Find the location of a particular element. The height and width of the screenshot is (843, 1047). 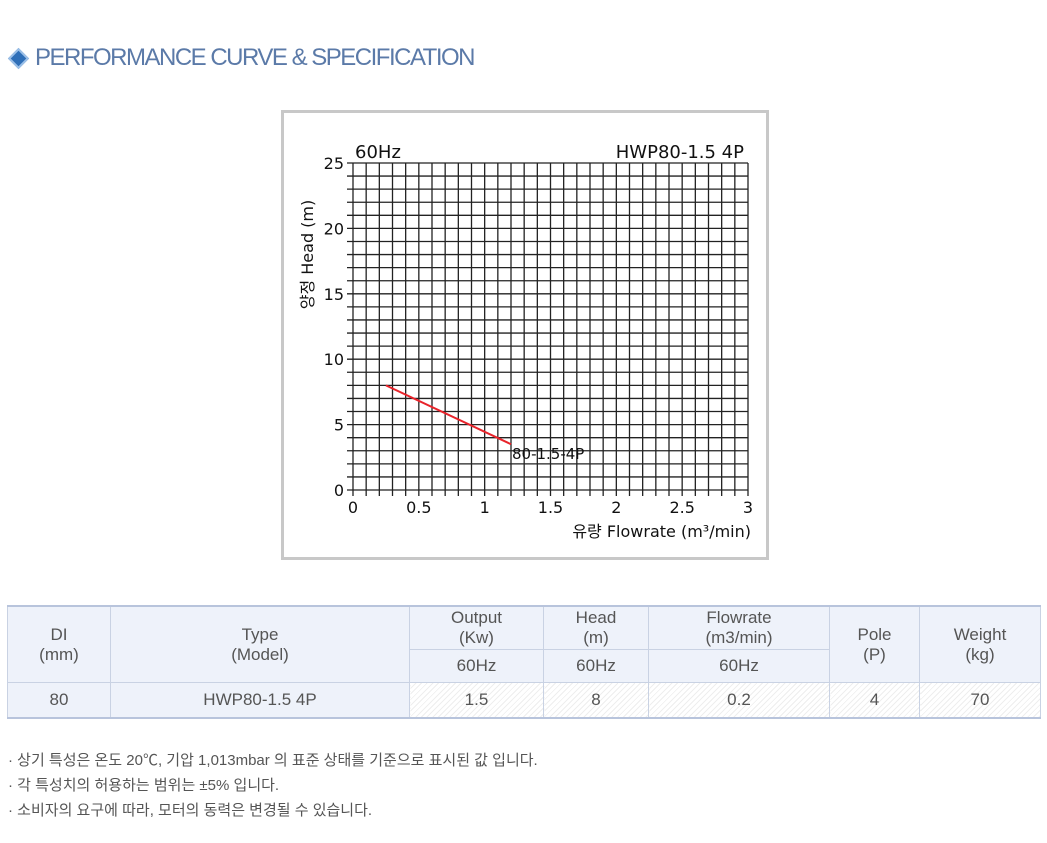

x-tick-label: 1.5 is located at coordinates (550, 507).